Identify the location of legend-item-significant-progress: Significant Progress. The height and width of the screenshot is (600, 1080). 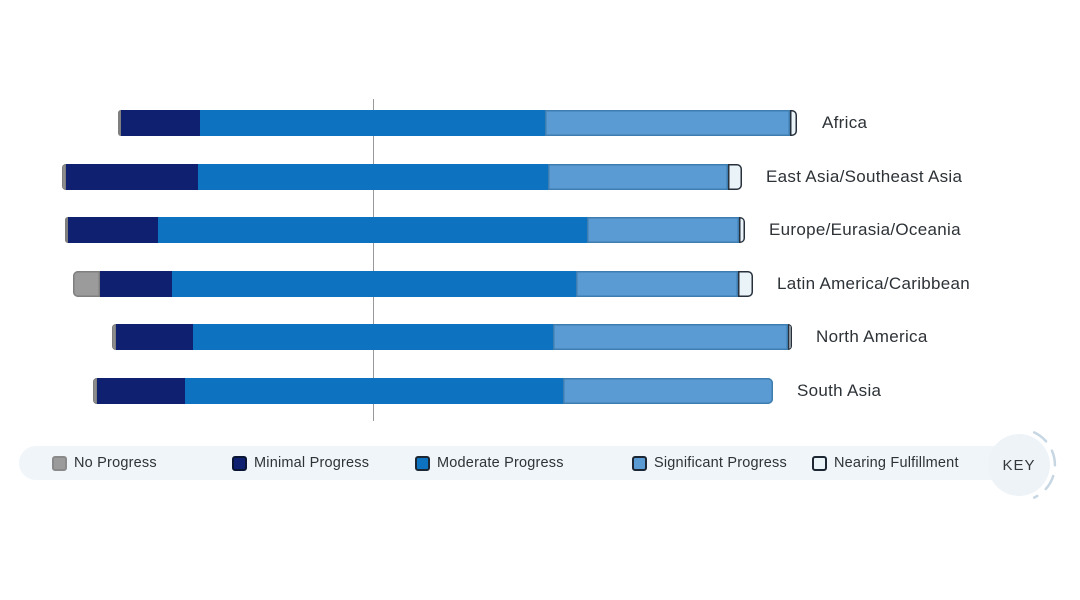
(709, 463).